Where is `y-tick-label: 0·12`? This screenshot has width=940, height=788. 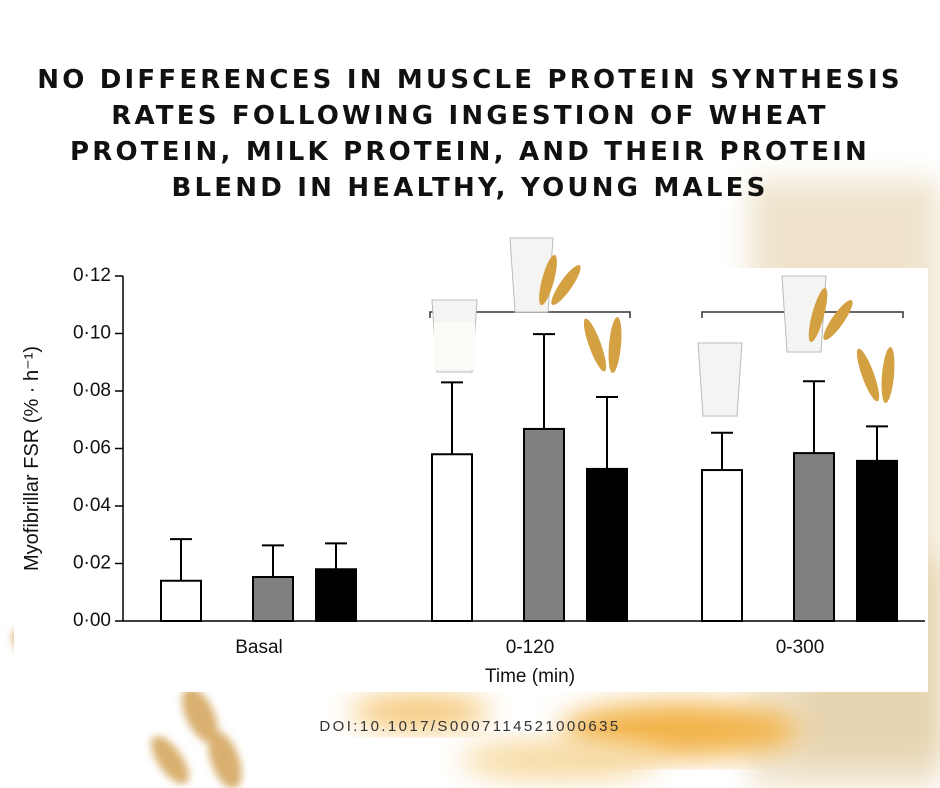
y-tick-label: 0·12 is located at coordinates (92, 275).